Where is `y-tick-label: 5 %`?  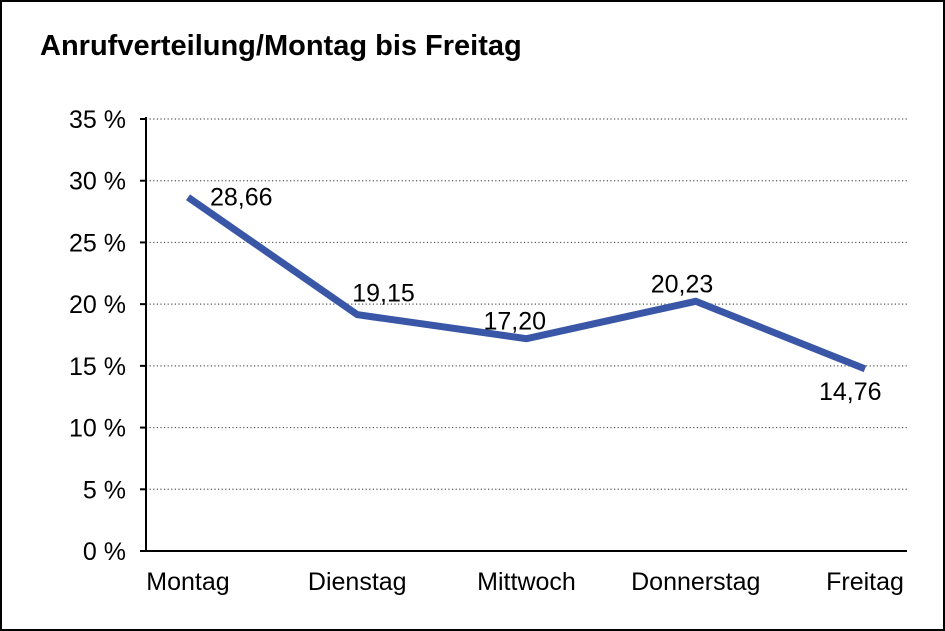
y-tick-label: 5 % is located at coordinates (104, 490).